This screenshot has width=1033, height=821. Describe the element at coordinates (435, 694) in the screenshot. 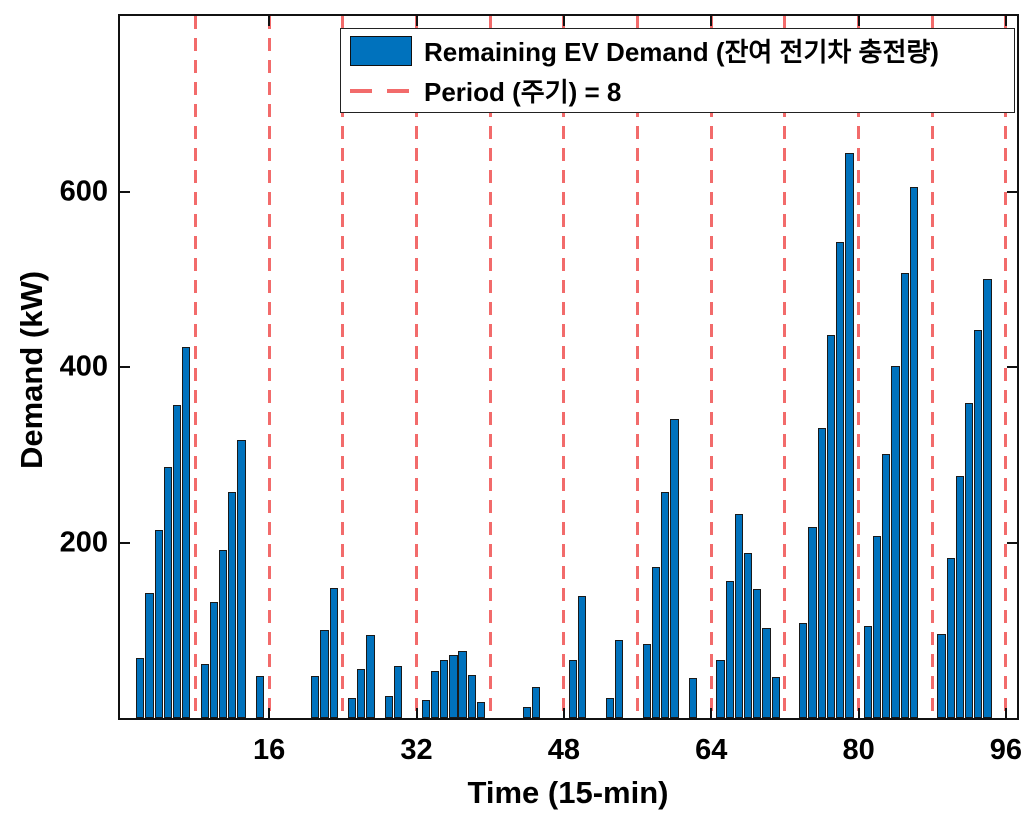

I see `bar-t34` at that location.